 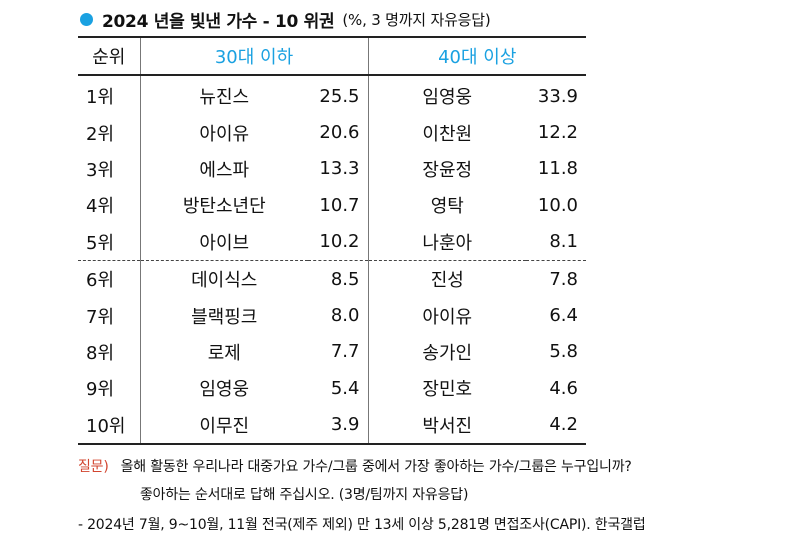 I want to click on name-b-cell: 영탁, so click(x=447, y=207).